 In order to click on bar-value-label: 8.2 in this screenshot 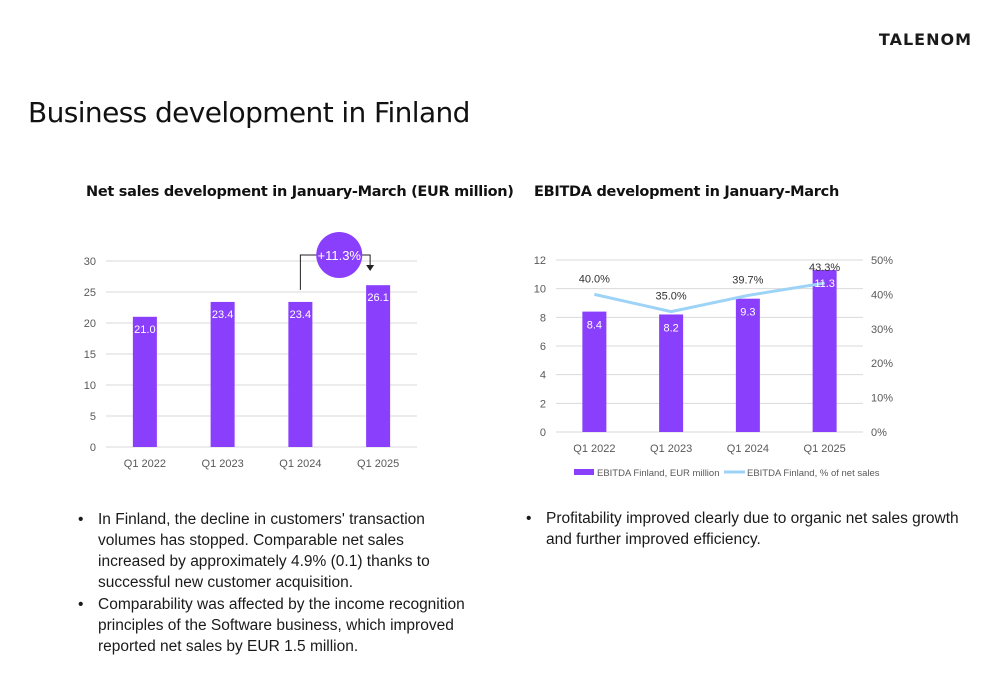, I will do `click(670, 328)`.